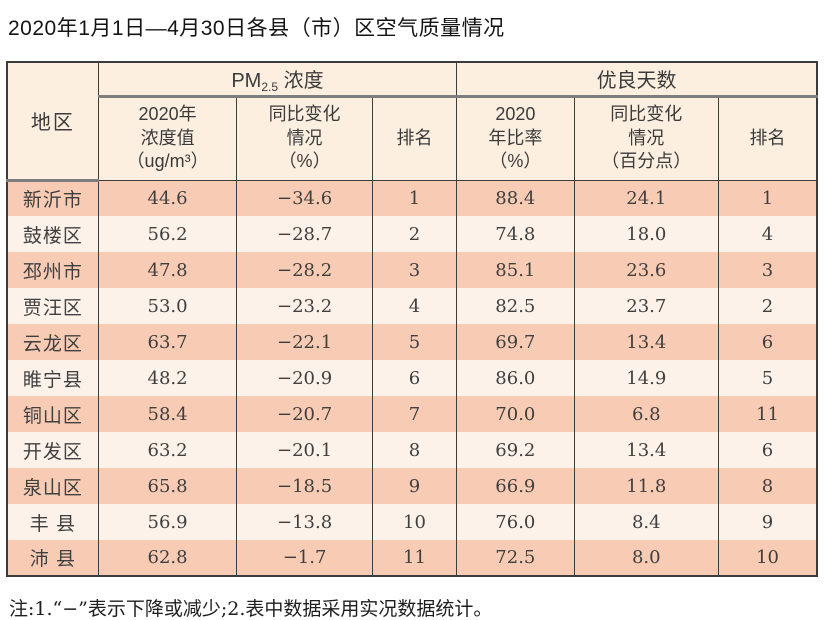 This screenshot has width=825, height=620. I want to click on pm25-group-header: PM2.5 浓度, so click(277, 80).